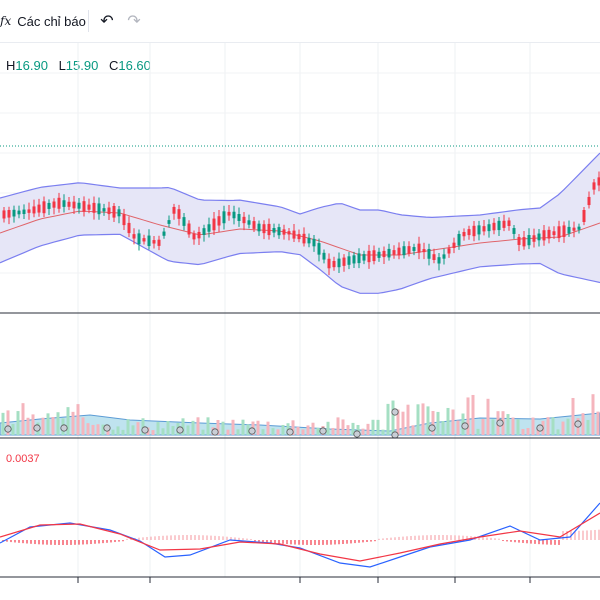 This screenshot has width=600, height=600. What do you see at coordinates (134, 21) in the screenshot?
I see `redo-icon: ↷` at bounding box center [134, 21].